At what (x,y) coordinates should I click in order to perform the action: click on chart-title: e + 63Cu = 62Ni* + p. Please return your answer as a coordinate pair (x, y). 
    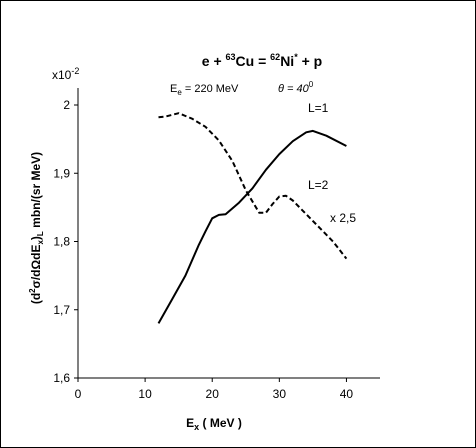
    Looking at the image, I should click on (262, 60).